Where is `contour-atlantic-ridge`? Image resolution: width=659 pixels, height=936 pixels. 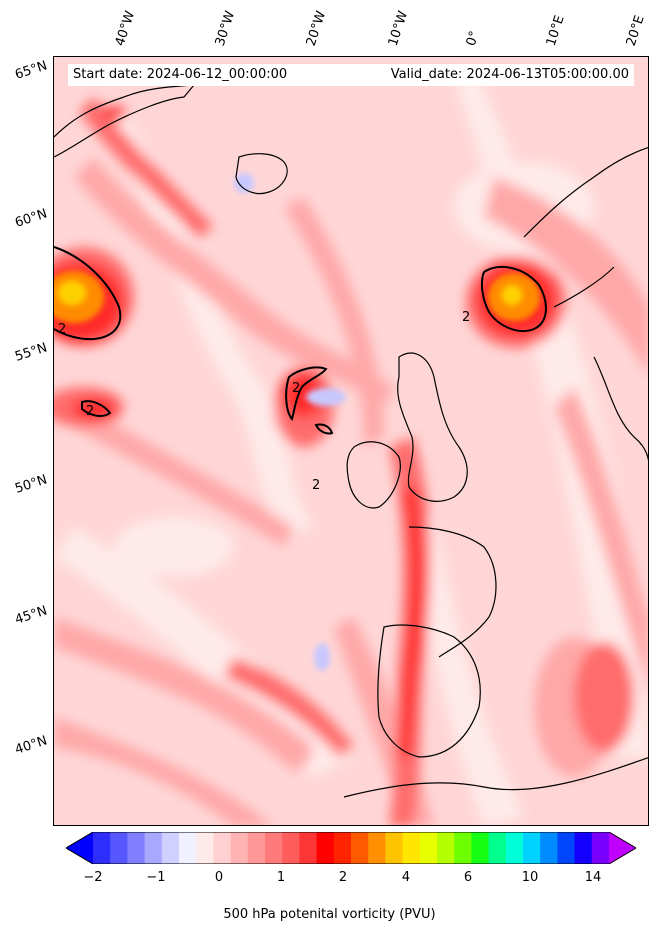 contour-atlantic-ridge is located at coordinates (306, 394).